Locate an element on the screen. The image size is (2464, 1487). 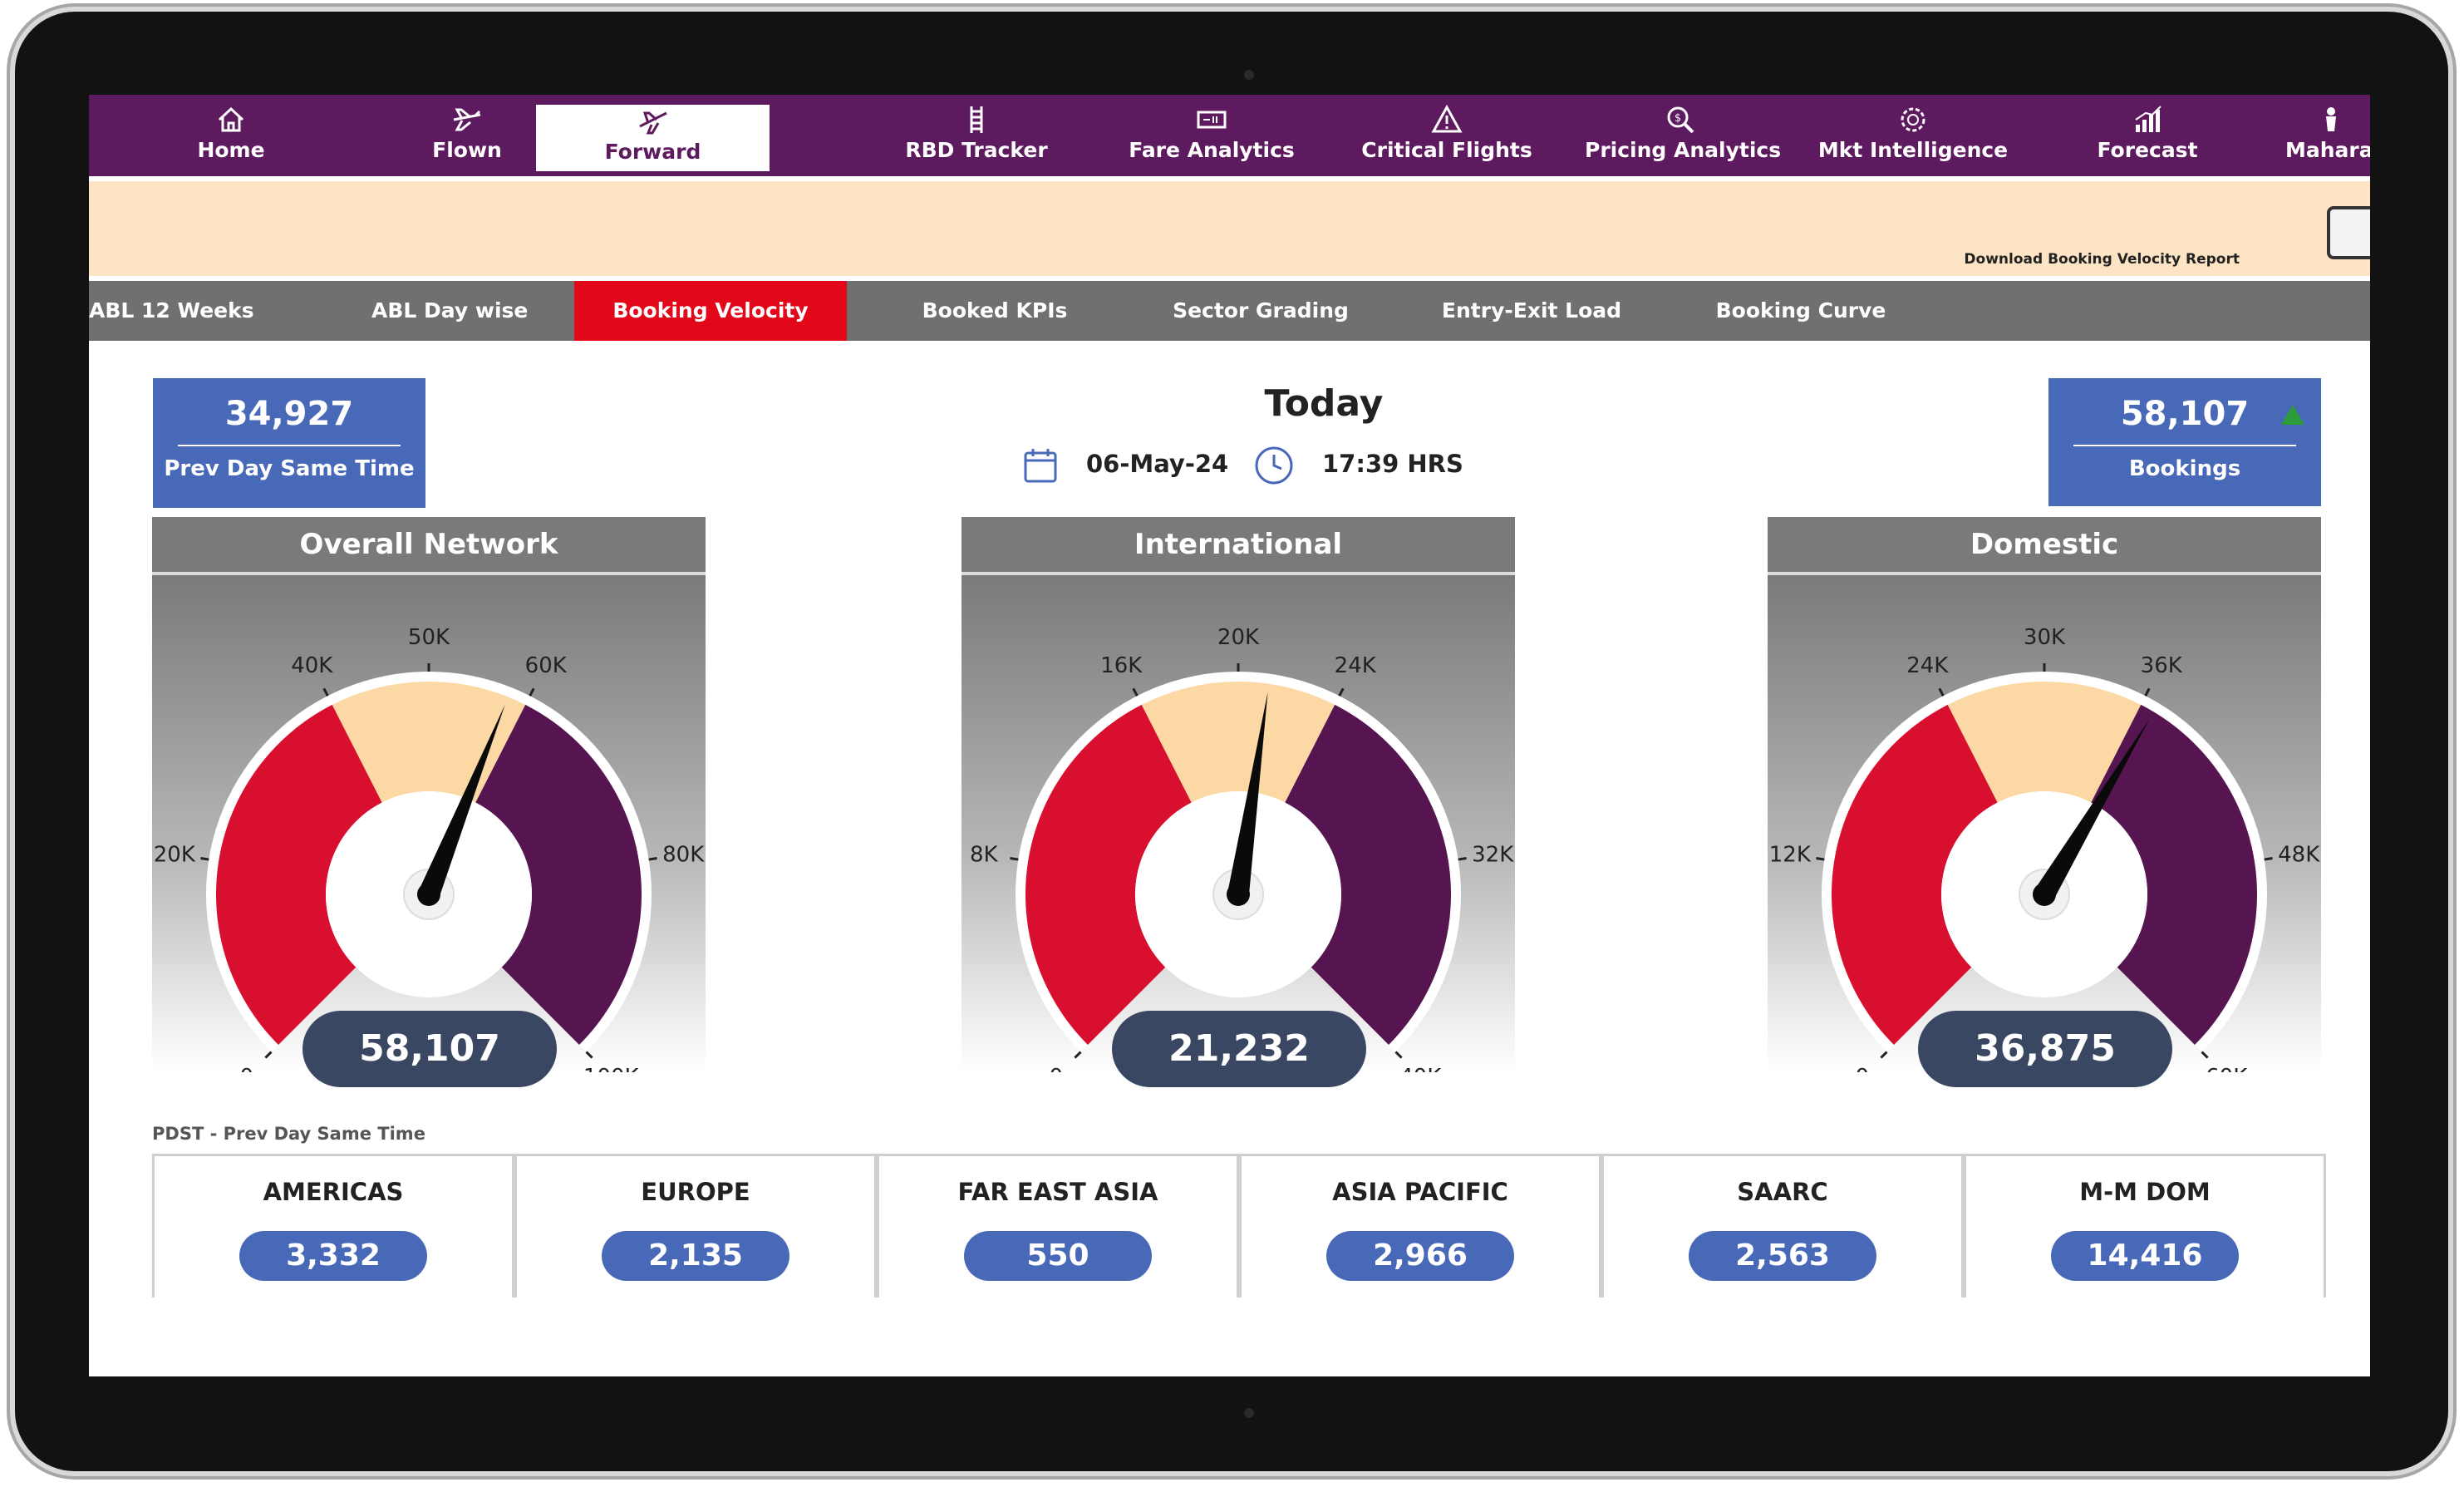
nav-critical-flights-label: Critical Flights is located at coordinates (1446, 150).